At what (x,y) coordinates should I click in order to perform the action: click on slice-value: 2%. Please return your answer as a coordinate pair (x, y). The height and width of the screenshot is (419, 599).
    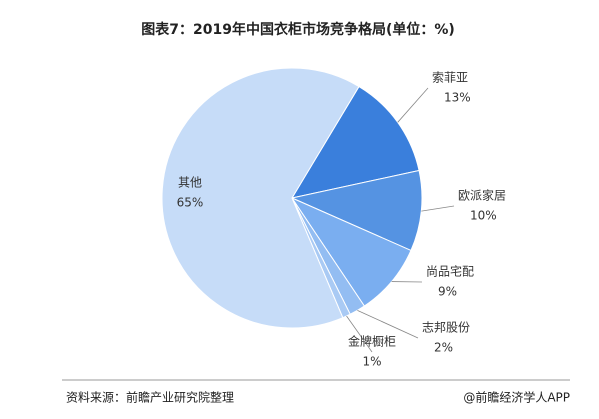
    Looking at the image, I should click on (443, 348).